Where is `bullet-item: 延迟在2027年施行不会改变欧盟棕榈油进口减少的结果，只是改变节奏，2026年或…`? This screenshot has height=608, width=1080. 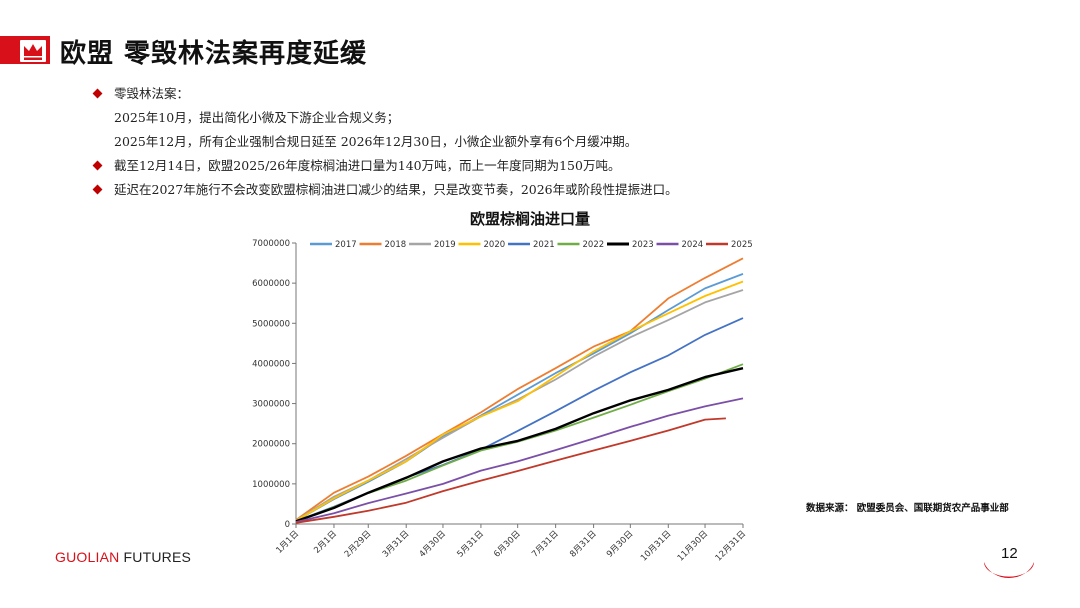 bullet-item: 延迟在2027年施行不会改变欧盟棕榈油进口减少的结果，只是改变节奏，2026年或… is located at coordinates (562, 190).